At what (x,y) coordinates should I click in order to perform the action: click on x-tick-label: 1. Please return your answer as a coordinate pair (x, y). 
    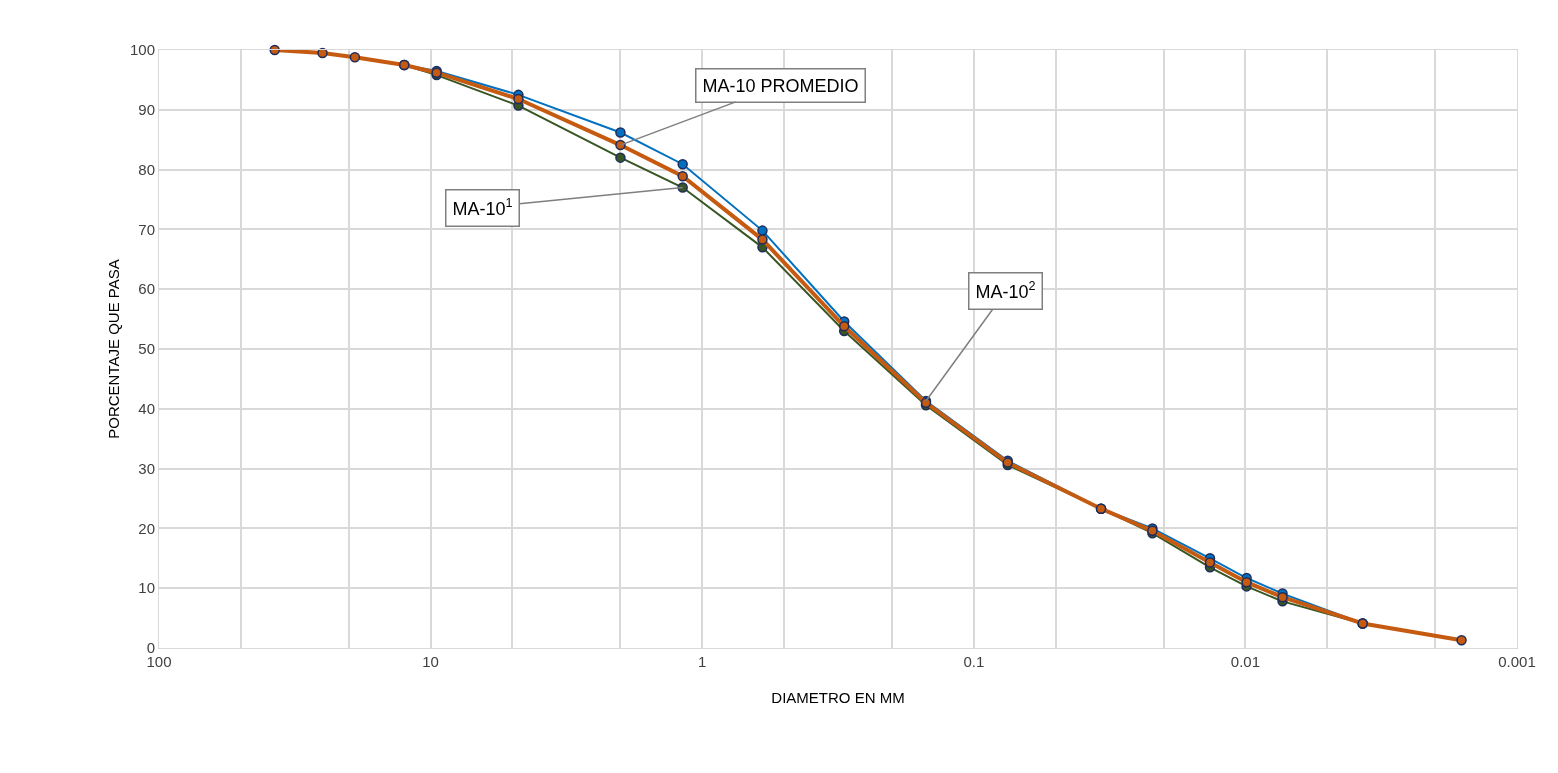
    Looking at the image, I should click on (702, 661).